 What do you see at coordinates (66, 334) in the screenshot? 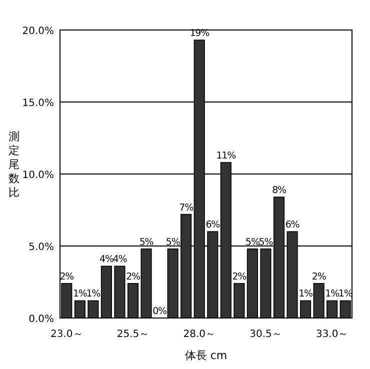
I see `x-tick-label: 23.0～` at bounding box center [66, 334].